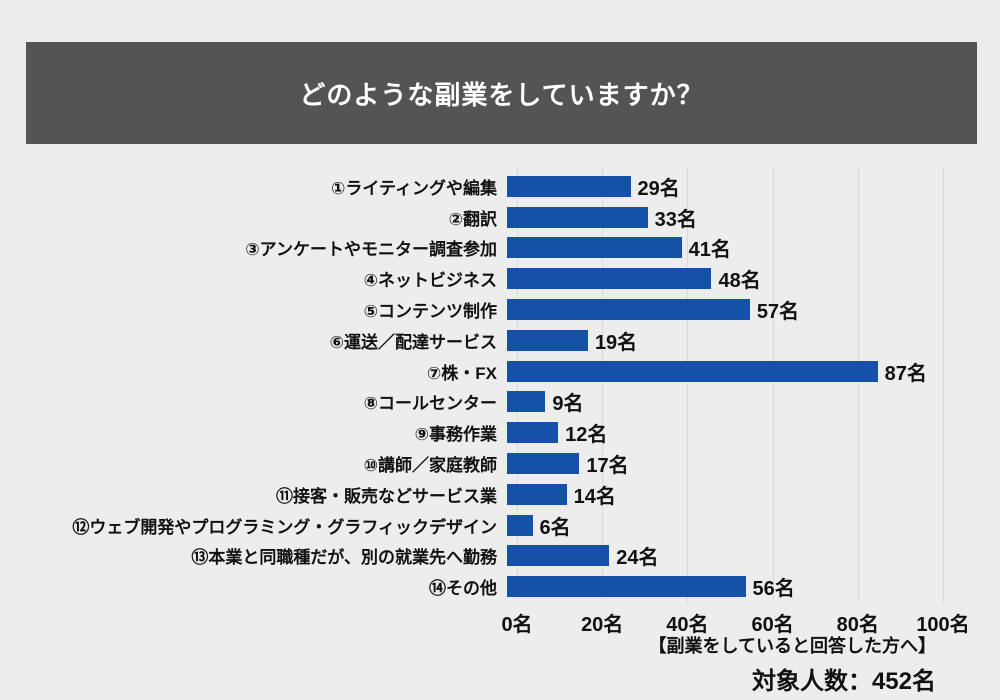 The width and height of the screenshot is (1000, 700). What do you see at coordinates (555, 527) in the screenshot?
I see `value-label: 6名` at bounding box center [555, 527].